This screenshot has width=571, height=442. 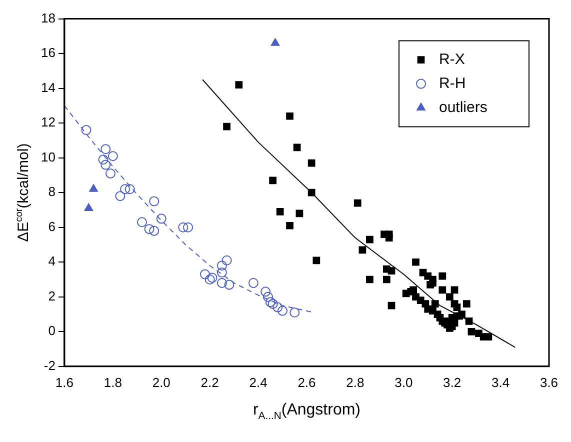 I want to click on y-tick-label: 16, so click(x=48, y=52).